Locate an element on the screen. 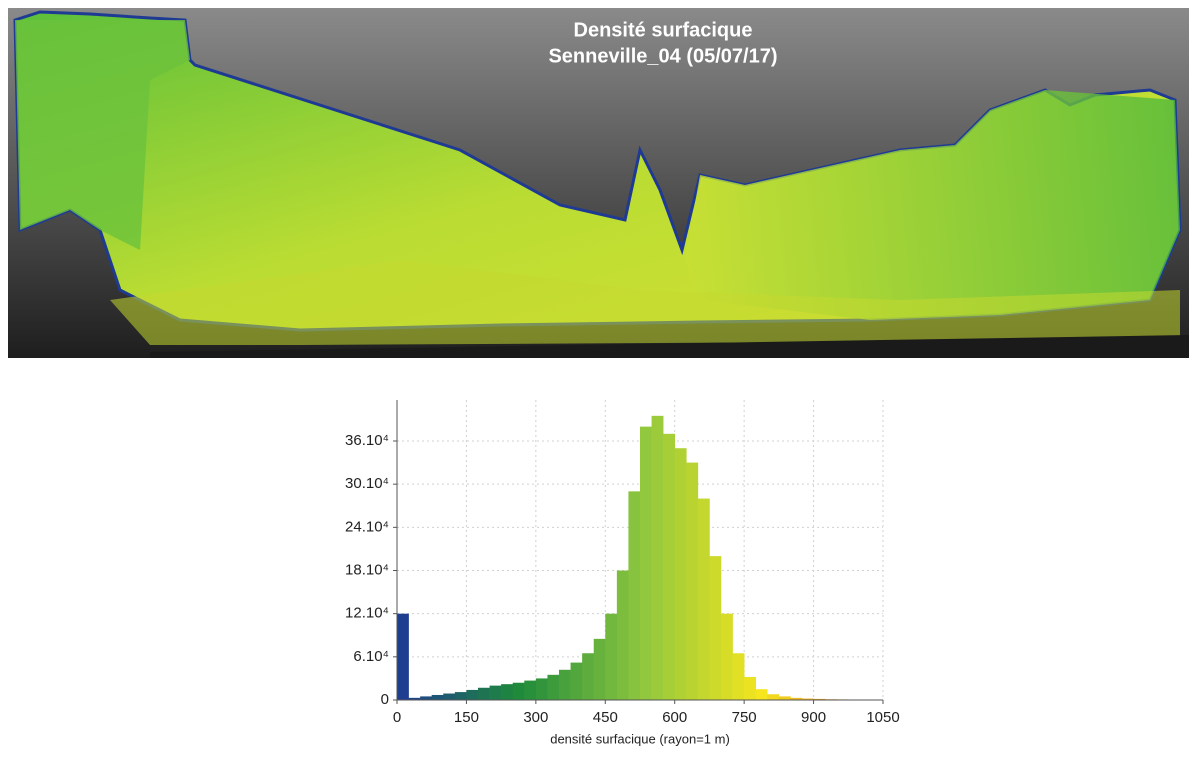 This screenshot has height=757, width=1197. y-tick-label: 36.10⁴ is located at coordinates (367, 440).